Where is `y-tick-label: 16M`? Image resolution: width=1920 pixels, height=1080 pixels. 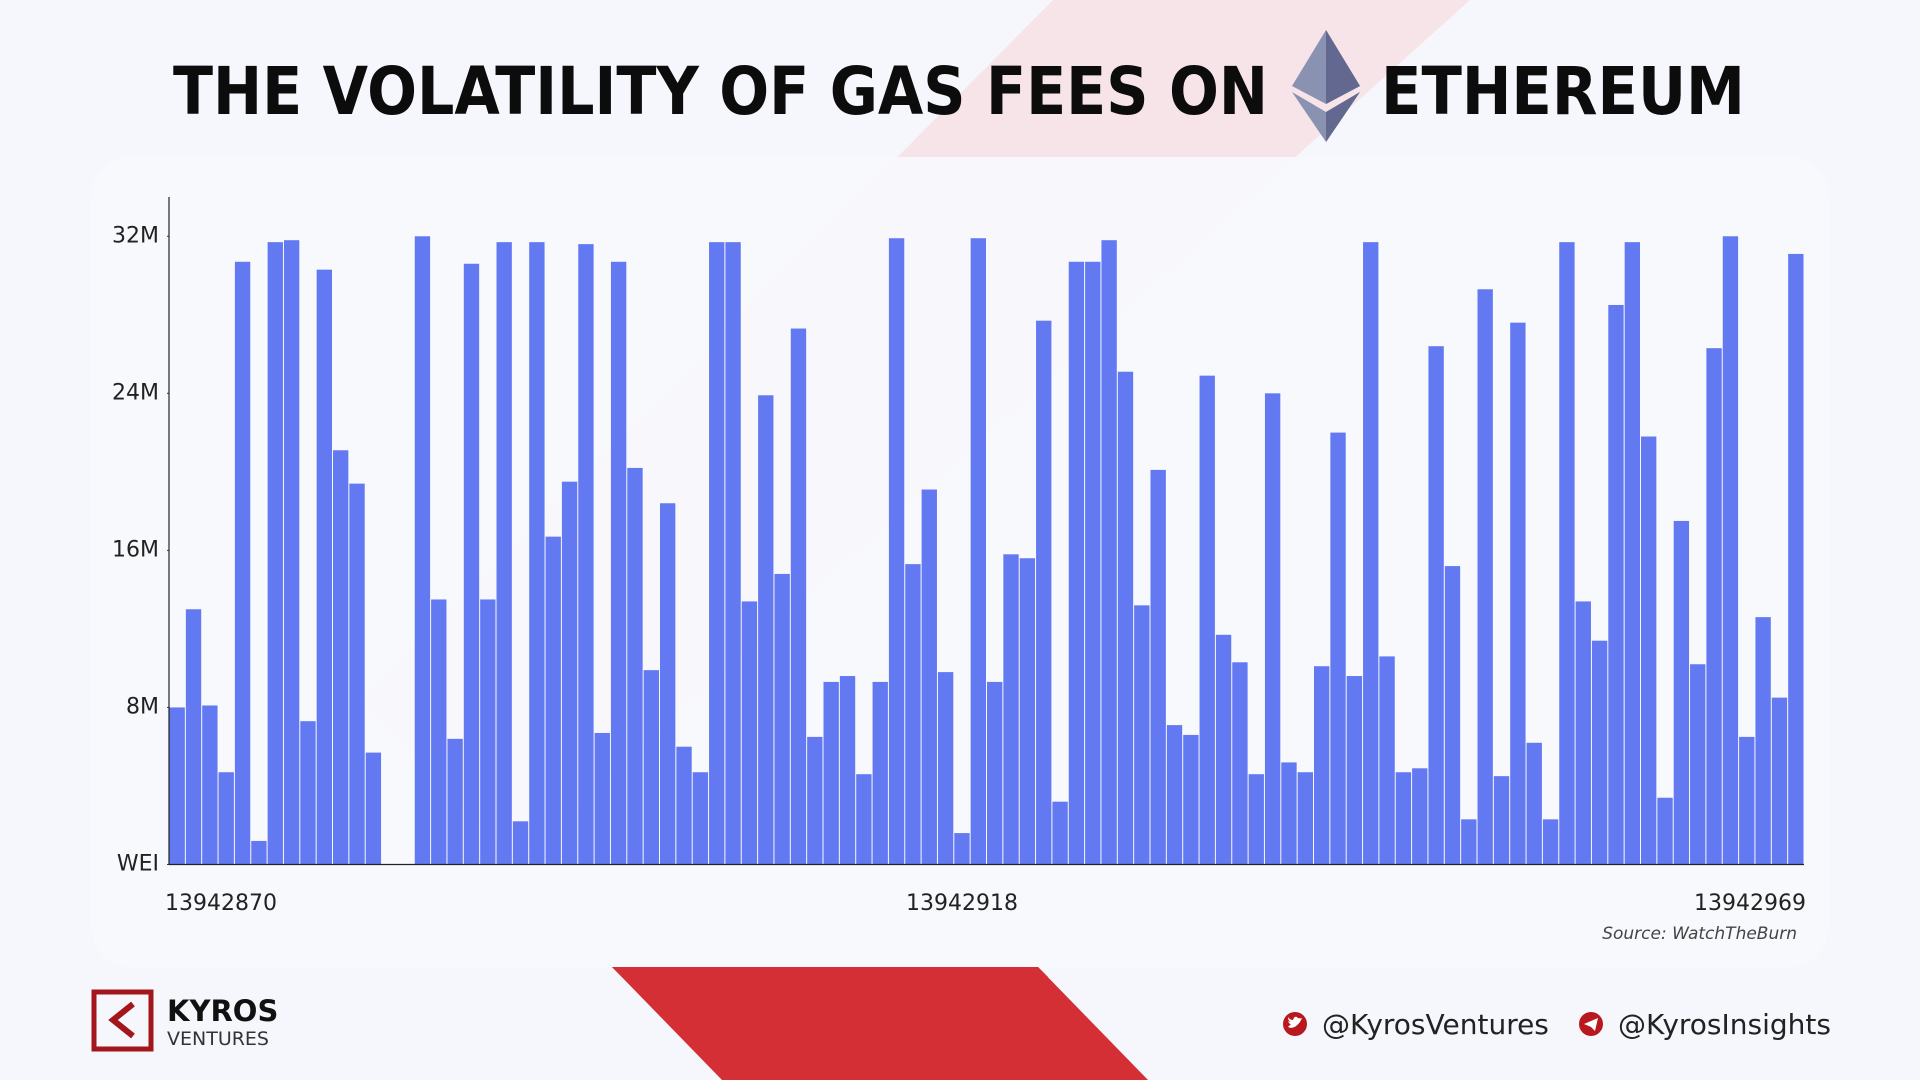
y-tick-label: 16M is located at coordinates (135, 549).